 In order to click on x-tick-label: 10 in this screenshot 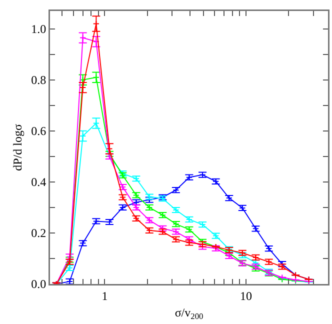, I will do `click(246, 295)`.